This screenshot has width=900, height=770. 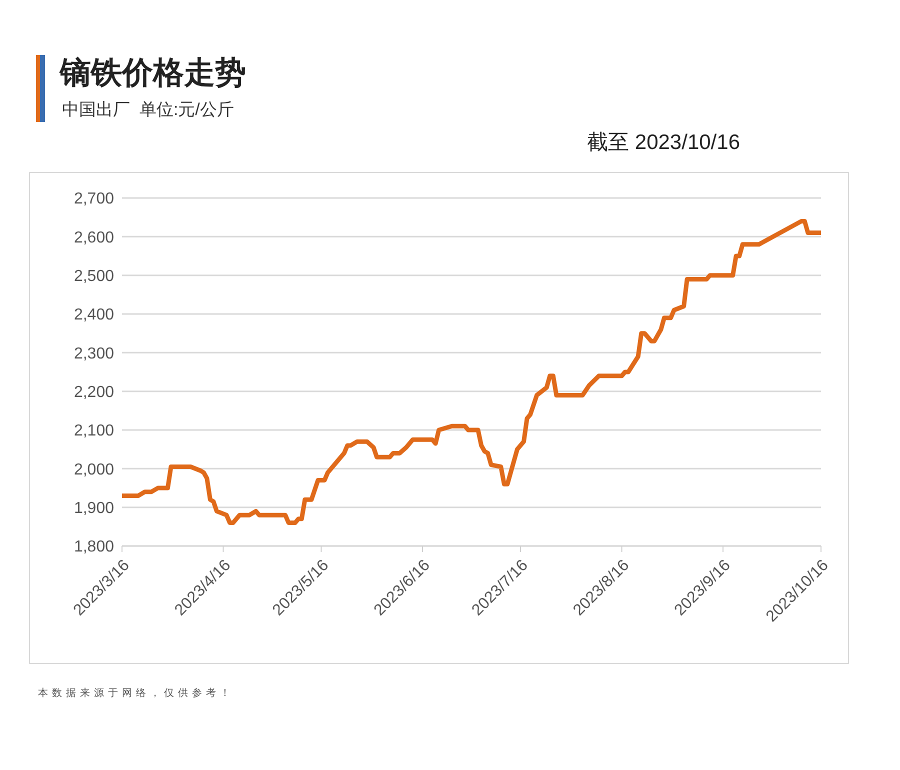 What do you see at coordinates (94, 469) in the screenshot?
I see `y-tick-label: 2,000` at bounding box center [94, 469].